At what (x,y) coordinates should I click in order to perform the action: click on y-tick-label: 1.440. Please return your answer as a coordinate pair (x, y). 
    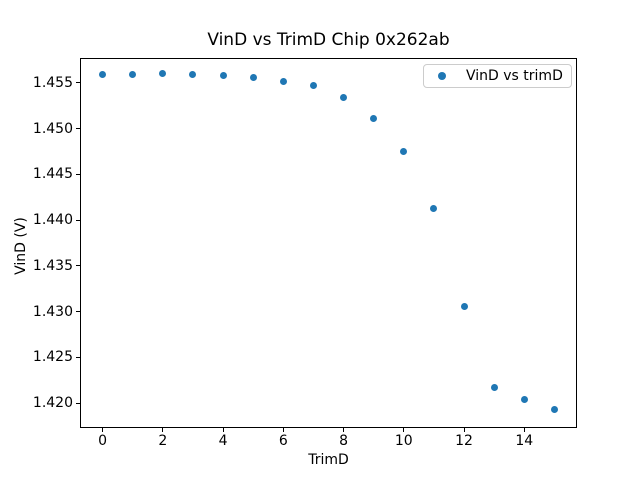
    Looking at the image, I should click on (52, 220).